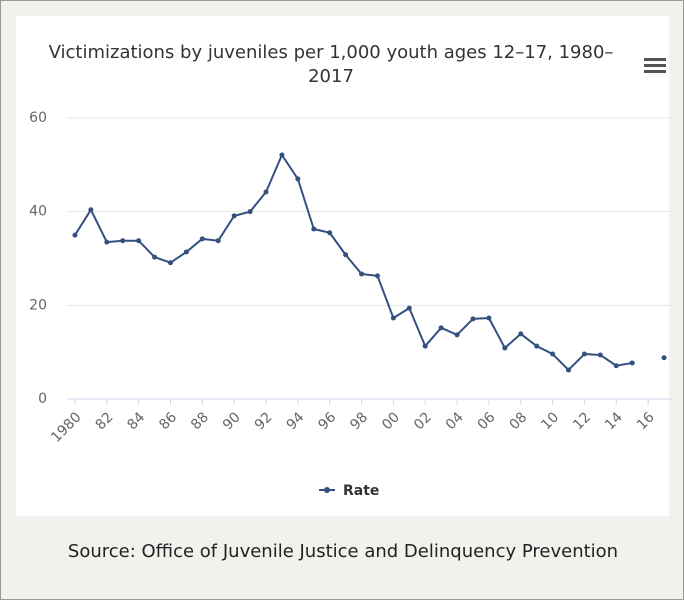 The height and width of the screenshot is (601, 684). I want to click on x-tick-label: 84, so click(136, 421).